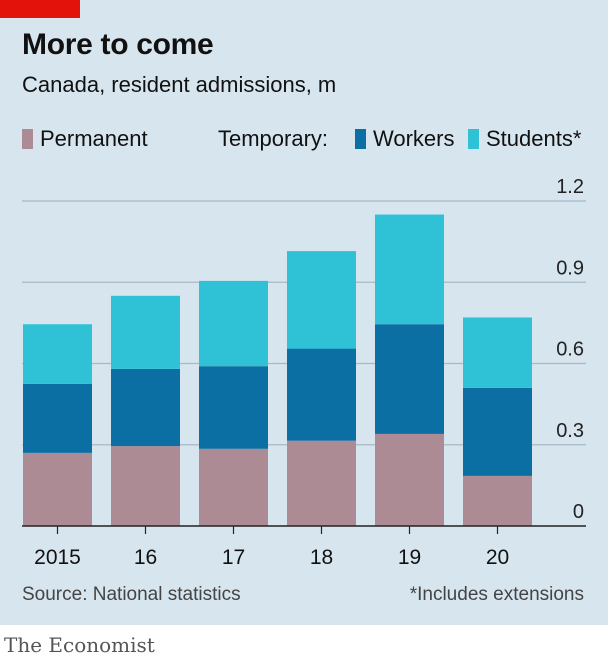 This screenshot has width=608, height=662. I want to click on legend-label-workers: Workers, so click(414, 138).